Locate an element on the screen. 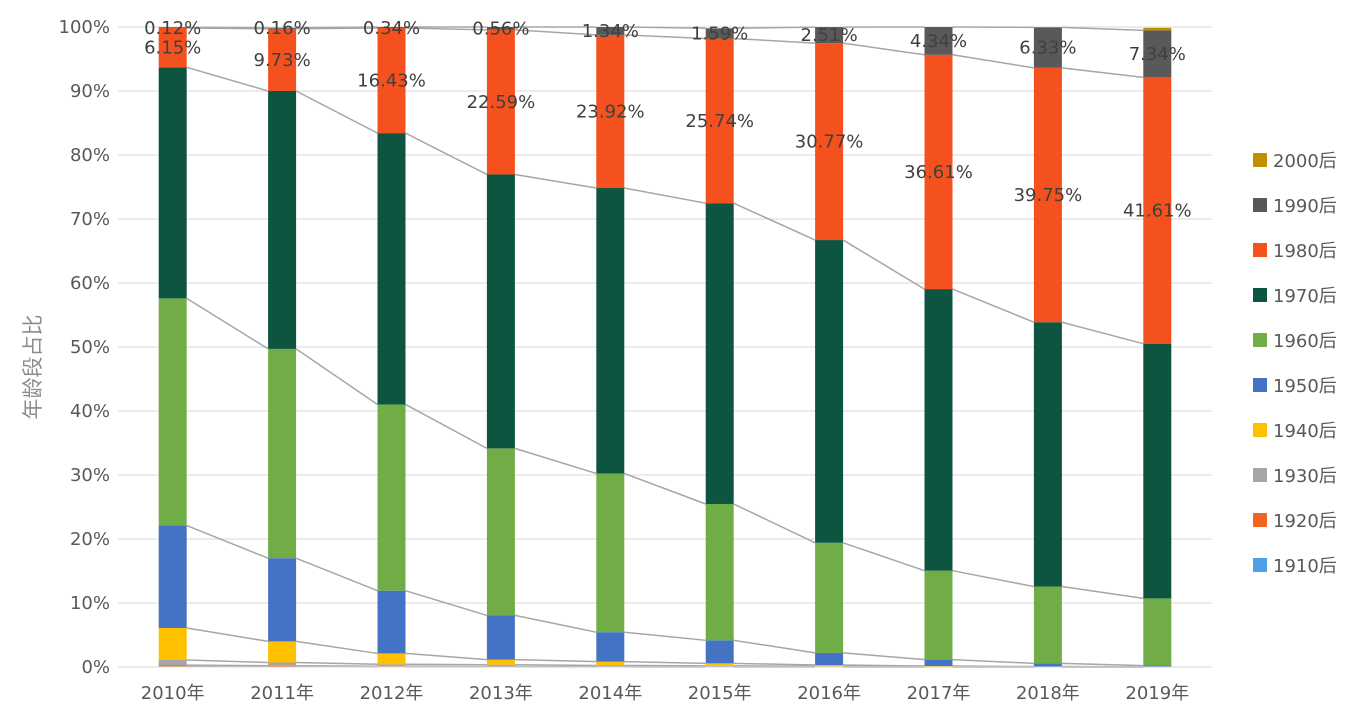 The image size is (1362, 716). series-1990后 is located at coordinates (665, 52).